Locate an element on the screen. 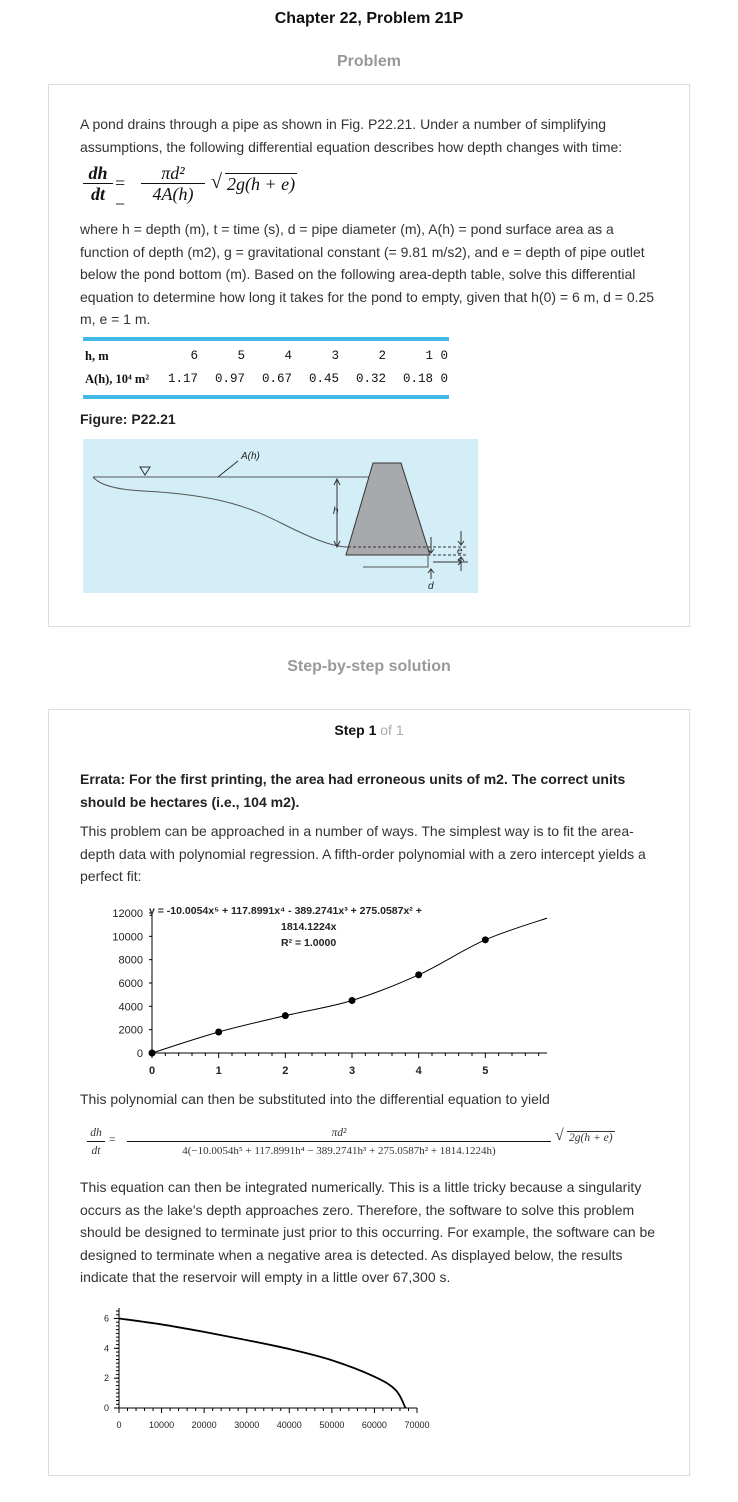 Image resolution: width=738 pixels, height=1502 pixels. x-tick-label: 70000 is located at coordinates (416, 1425).